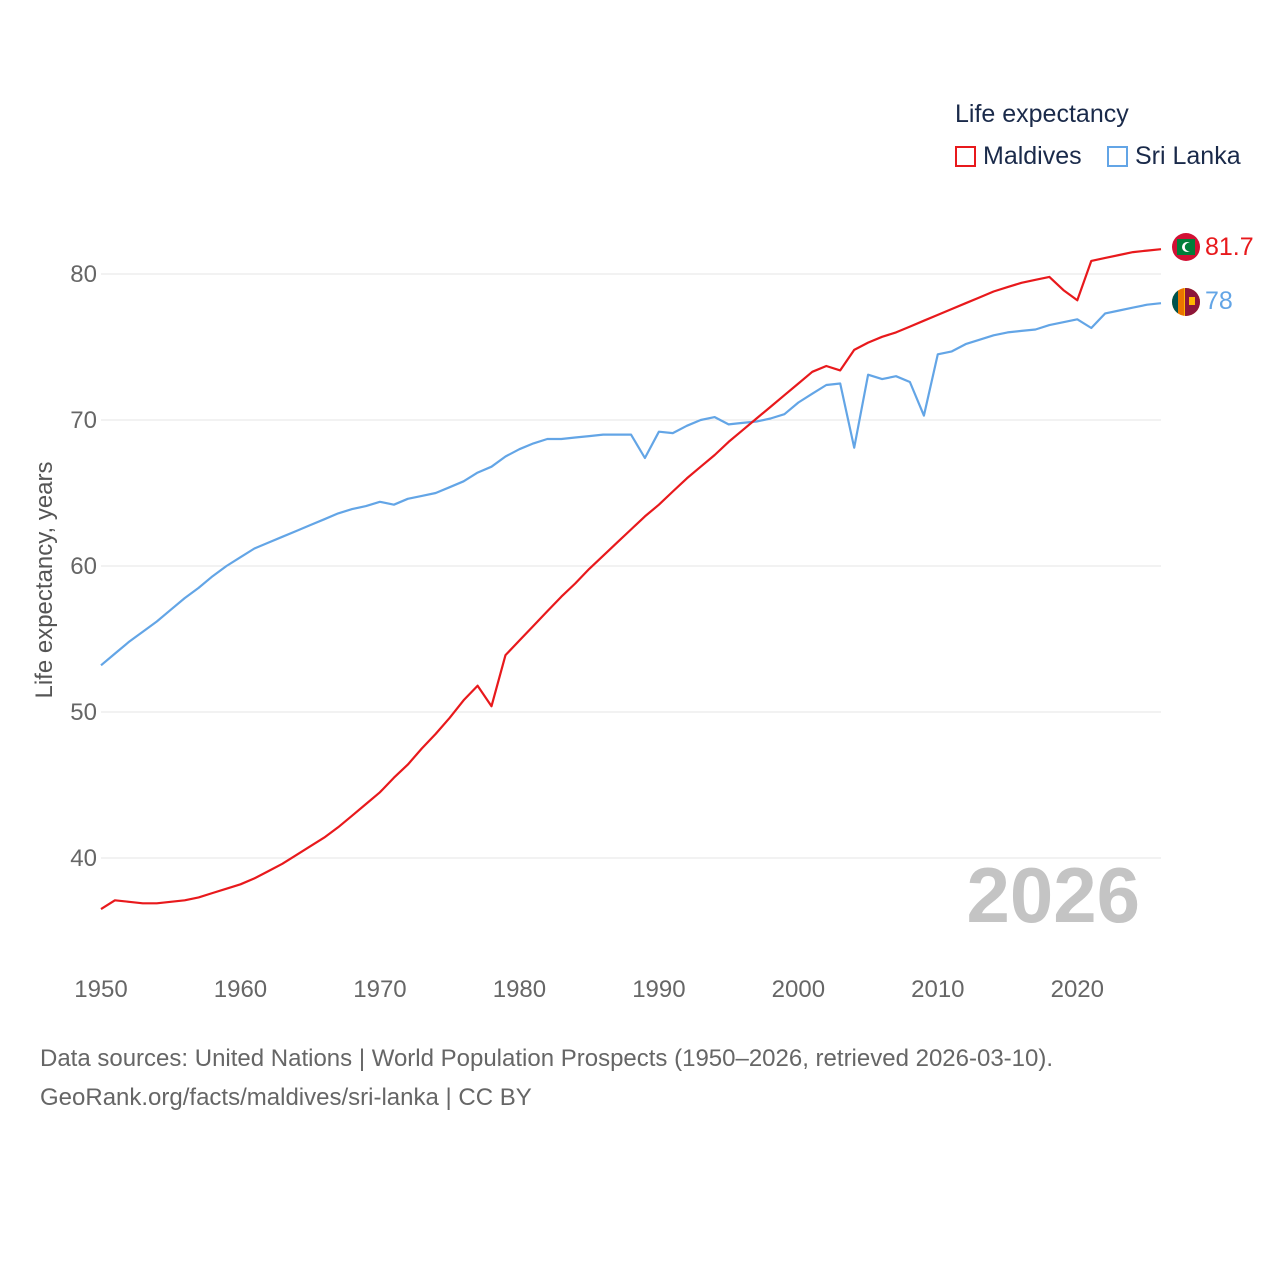 Image resolution: width=1280 pixels, height=1280 pixels. What do you see at coordinates (100, 989) in the screenshot?
I see `x-tick-label: 1950` at bounding box center [100, 989].